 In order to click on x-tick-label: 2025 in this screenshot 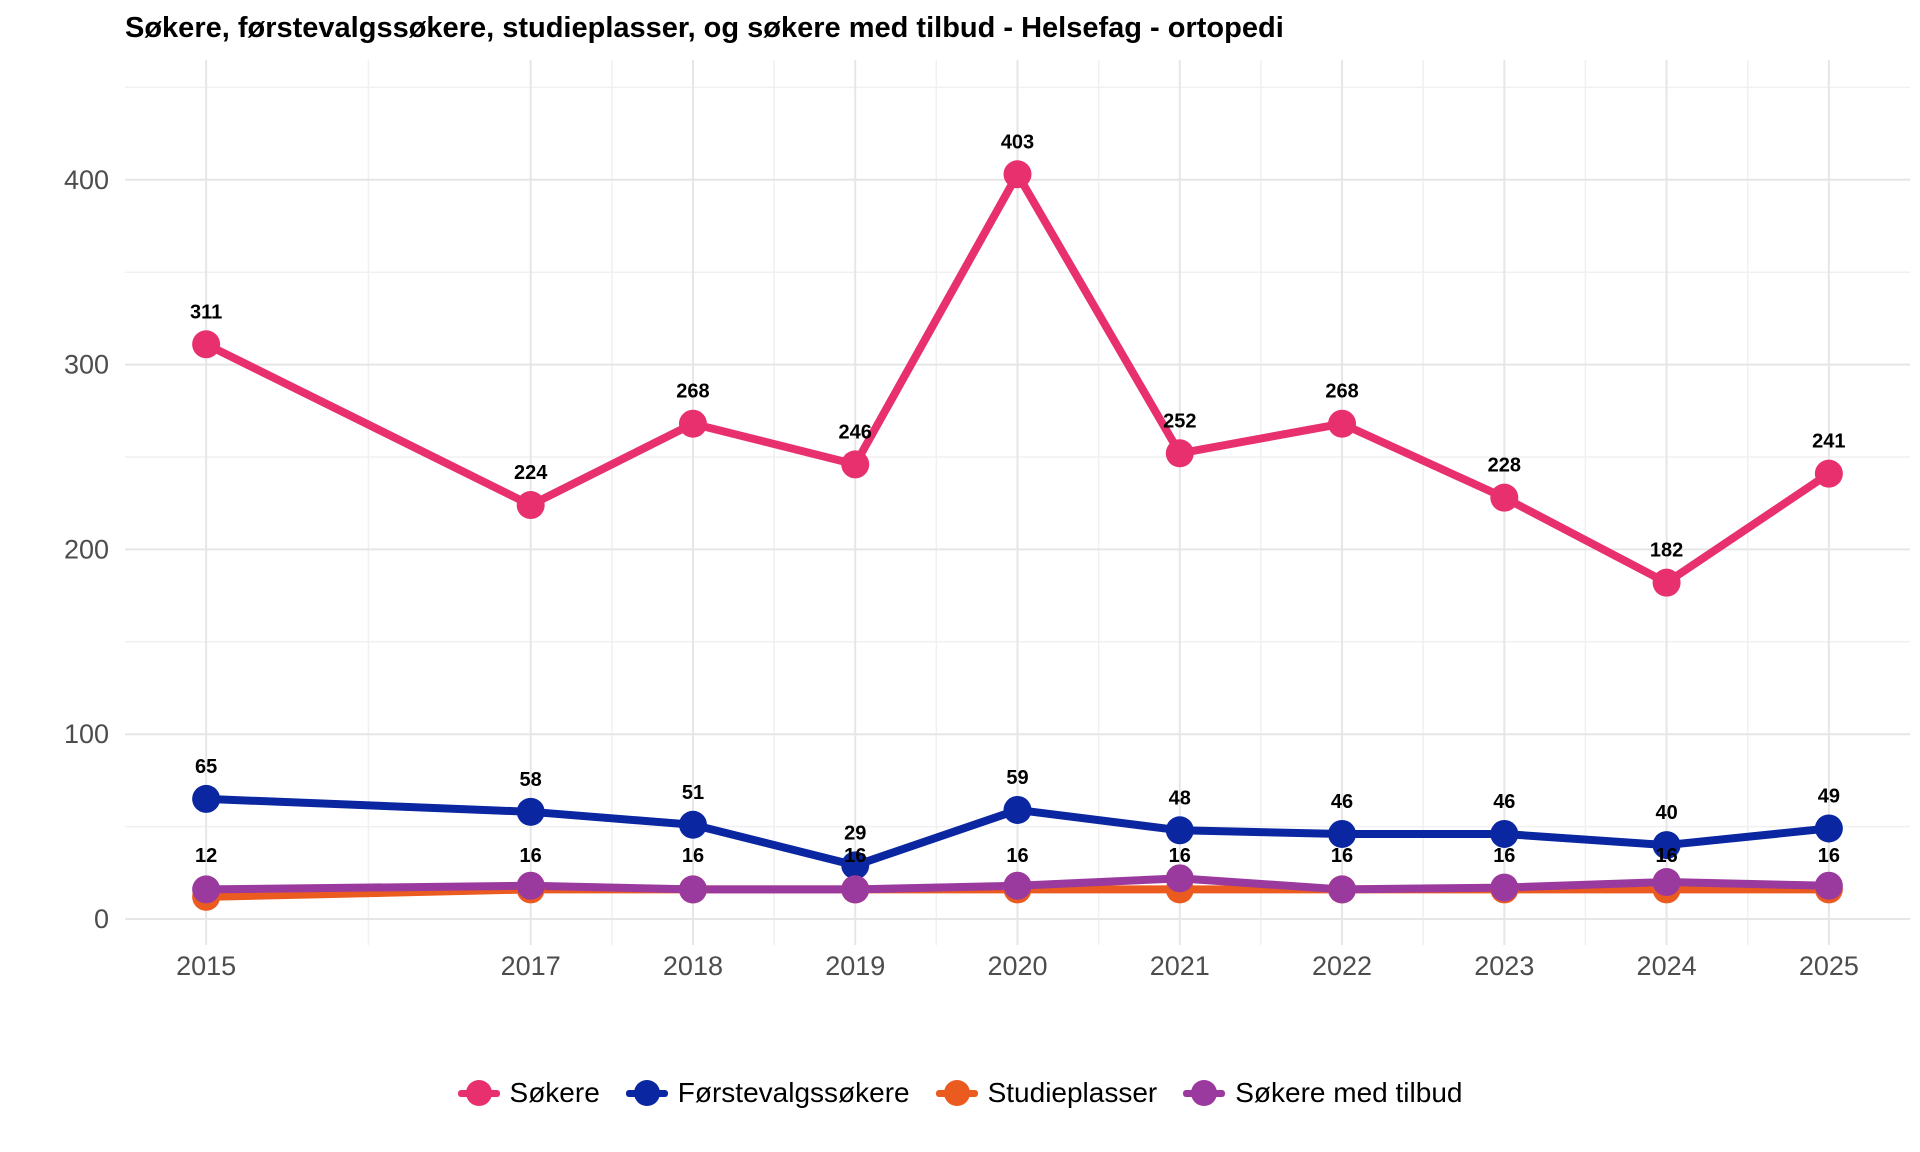, I will do `click(1829, 966)`.